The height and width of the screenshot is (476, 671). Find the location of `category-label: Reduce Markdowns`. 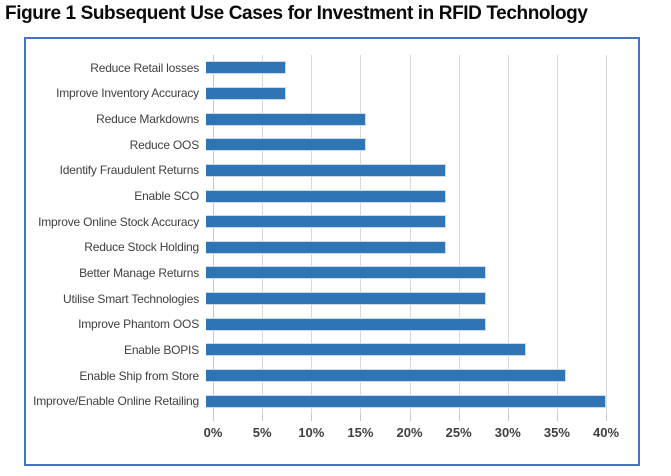

category-label: Reduce Markdowns is located at coordinates (147, 119).